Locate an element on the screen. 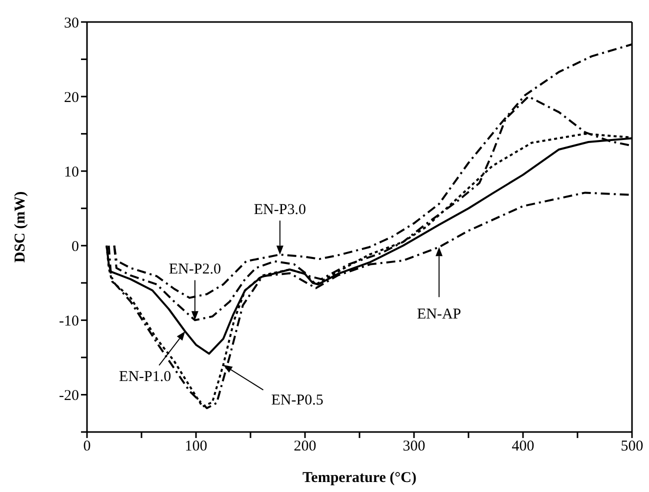 The image size is (649, 492). y-tick-label: -10 is located at coordinates (69, 322).